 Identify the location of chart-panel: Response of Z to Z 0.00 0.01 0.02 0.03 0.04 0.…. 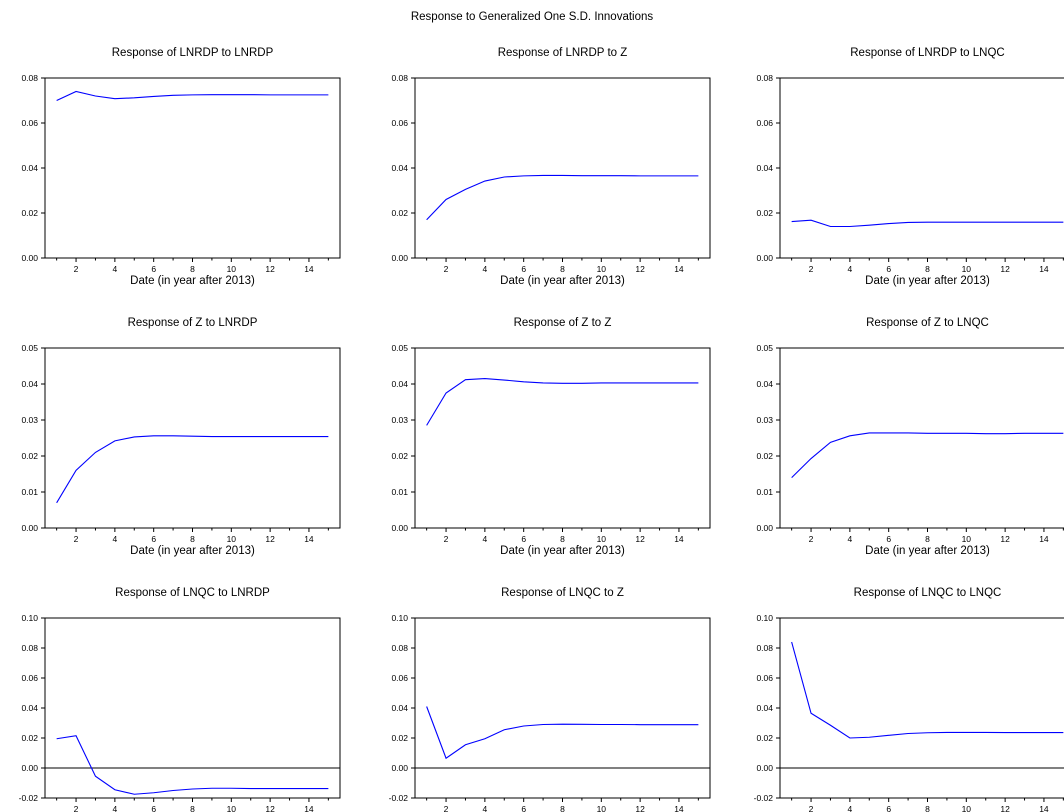
(547, 413).